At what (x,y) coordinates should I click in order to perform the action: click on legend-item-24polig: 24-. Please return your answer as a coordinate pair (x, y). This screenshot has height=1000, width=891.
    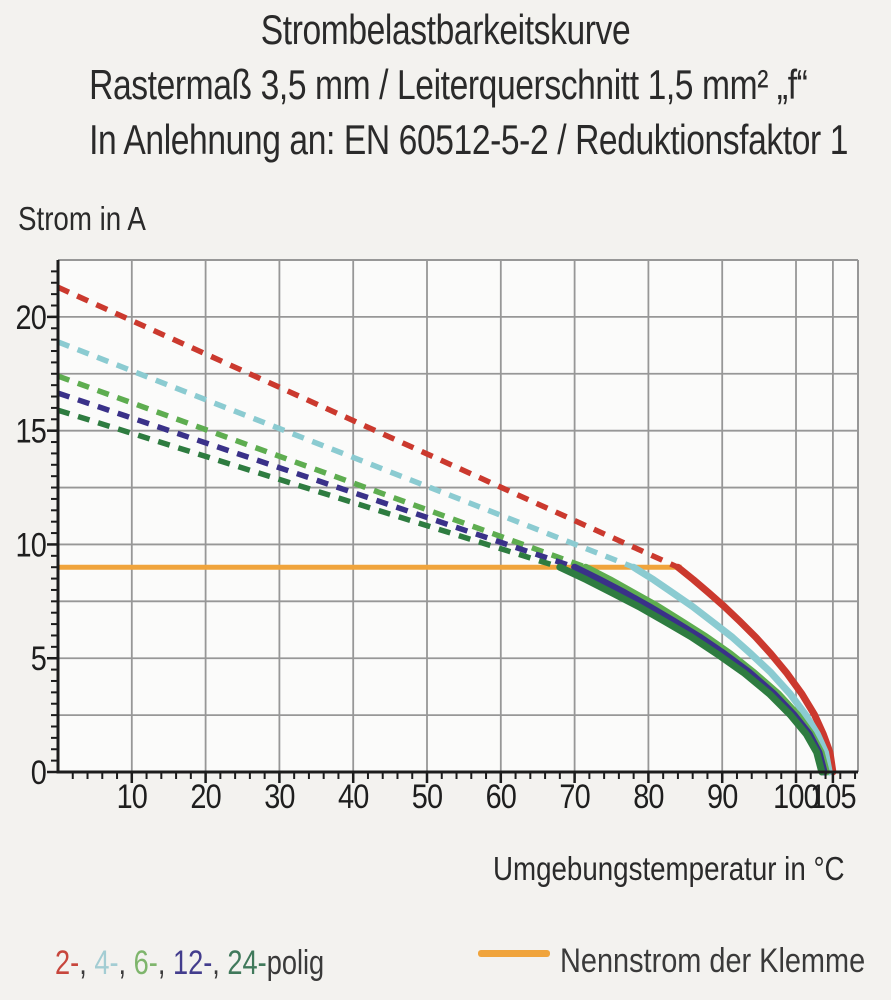
    Looking at the image, I should click on (247, 963).